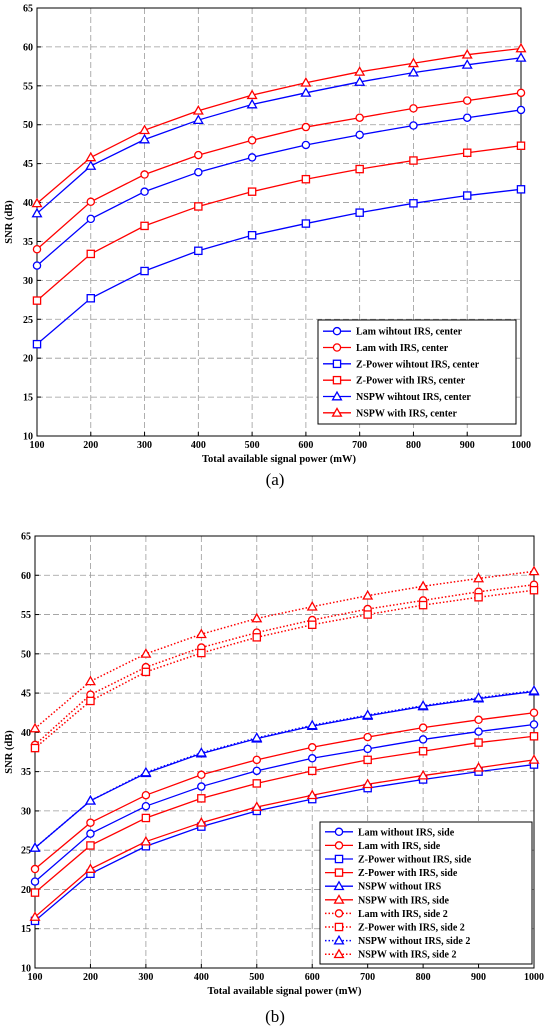 The width and height of the screenshot is (550, 1034). What do you see at coordinates (144, 445) in the screenshot?
I see `x-tick-label: 300` at bounding box center [144, 445].